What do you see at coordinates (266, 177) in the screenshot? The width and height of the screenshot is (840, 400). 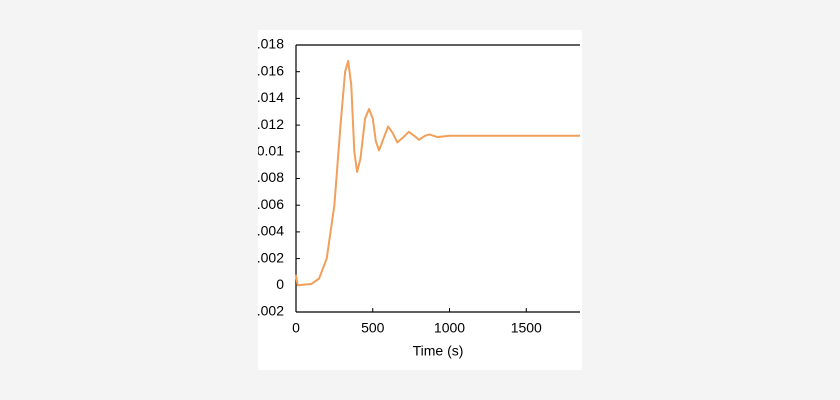 I see `y-tick-label: 0.008` at bounding box center [266, 177].